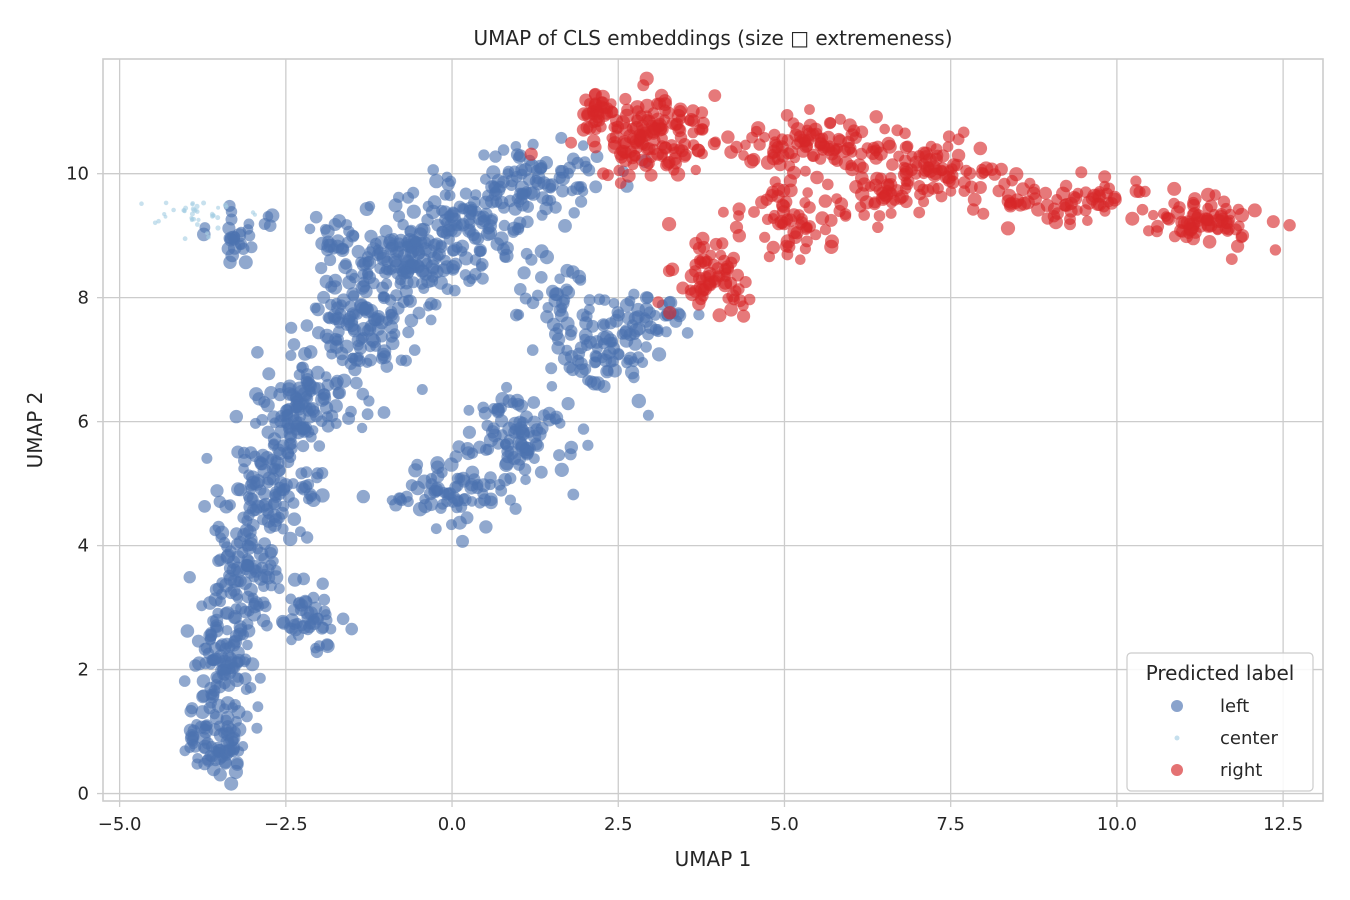  What do you see at coordinates (35, 430) in the screenshot?
I see `y-axis-title: UMAP 2` at bounding box center [35, 430].